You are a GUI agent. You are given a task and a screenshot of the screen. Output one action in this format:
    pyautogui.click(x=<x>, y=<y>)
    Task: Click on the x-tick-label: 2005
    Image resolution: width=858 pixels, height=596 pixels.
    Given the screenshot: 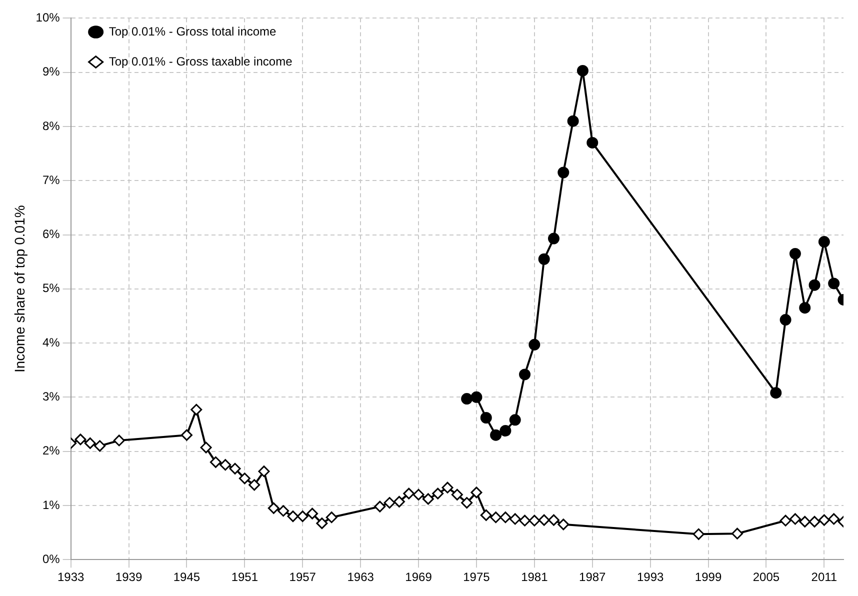 What is the action you would take?
    pyautogui.click(x=766, y=577)
    